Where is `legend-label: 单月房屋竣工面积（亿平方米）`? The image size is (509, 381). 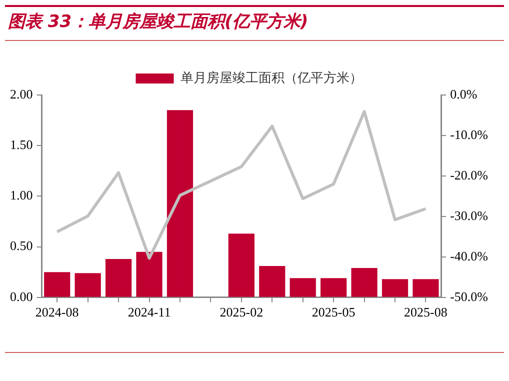
legend-label: 单月房屋竣工面积（亿平方米） is located at coordinates (271, 77).